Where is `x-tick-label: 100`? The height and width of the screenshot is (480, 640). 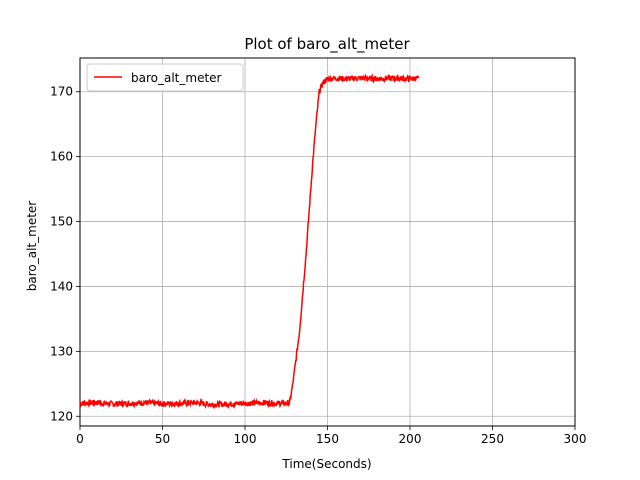
x-tick-label: 100 is located at coordinates (245, 439).